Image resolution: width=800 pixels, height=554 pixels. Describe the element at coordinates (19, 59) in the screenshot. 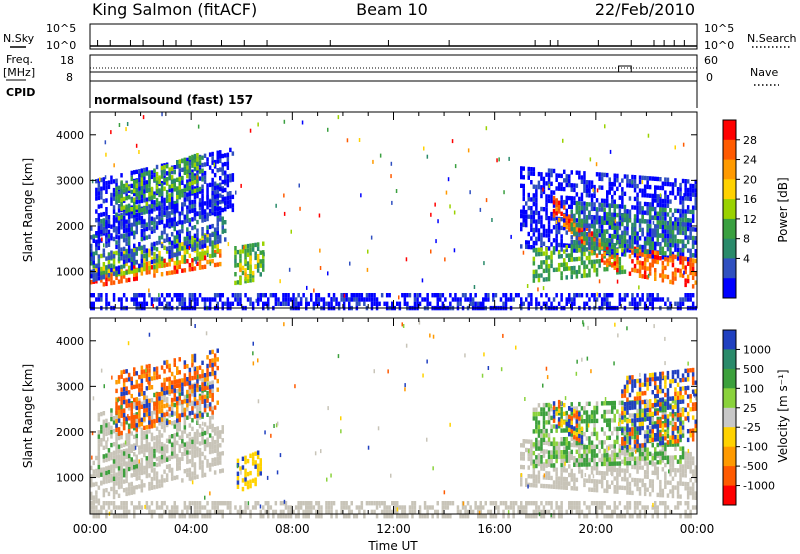

I see `freq-label: Freq.` at that location.